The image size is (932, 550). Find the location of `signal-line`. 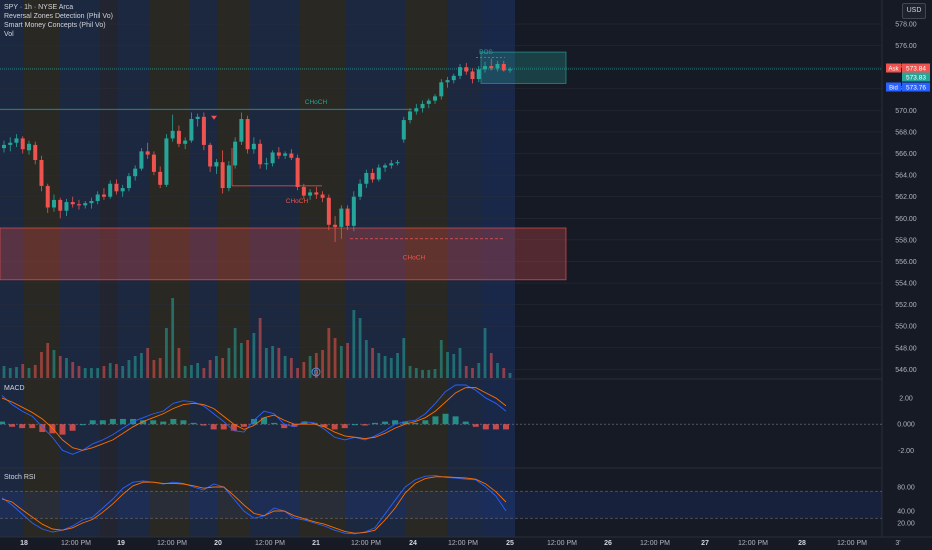

signal-line is located at coordinates (254, 419).